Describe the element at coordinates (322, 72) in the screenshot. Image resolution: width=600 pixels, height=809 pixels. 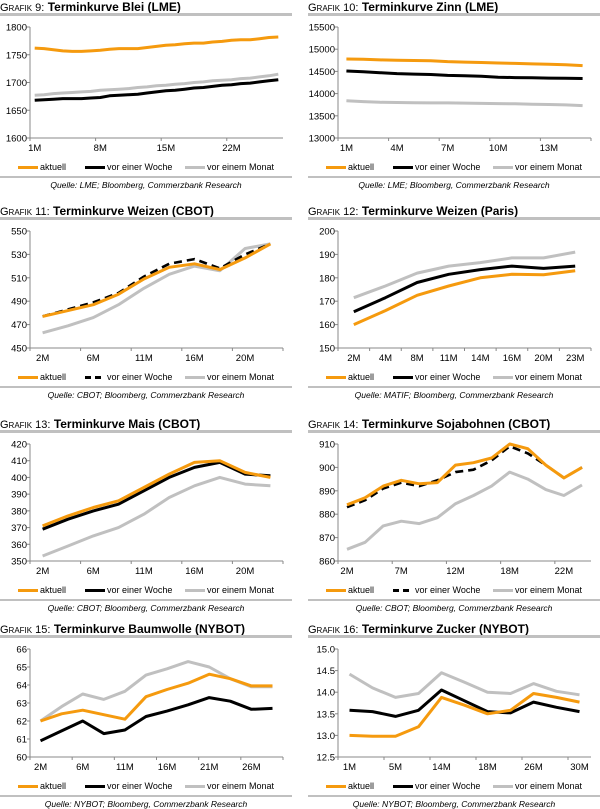
I see `y-tick-label: 14500` at that location.